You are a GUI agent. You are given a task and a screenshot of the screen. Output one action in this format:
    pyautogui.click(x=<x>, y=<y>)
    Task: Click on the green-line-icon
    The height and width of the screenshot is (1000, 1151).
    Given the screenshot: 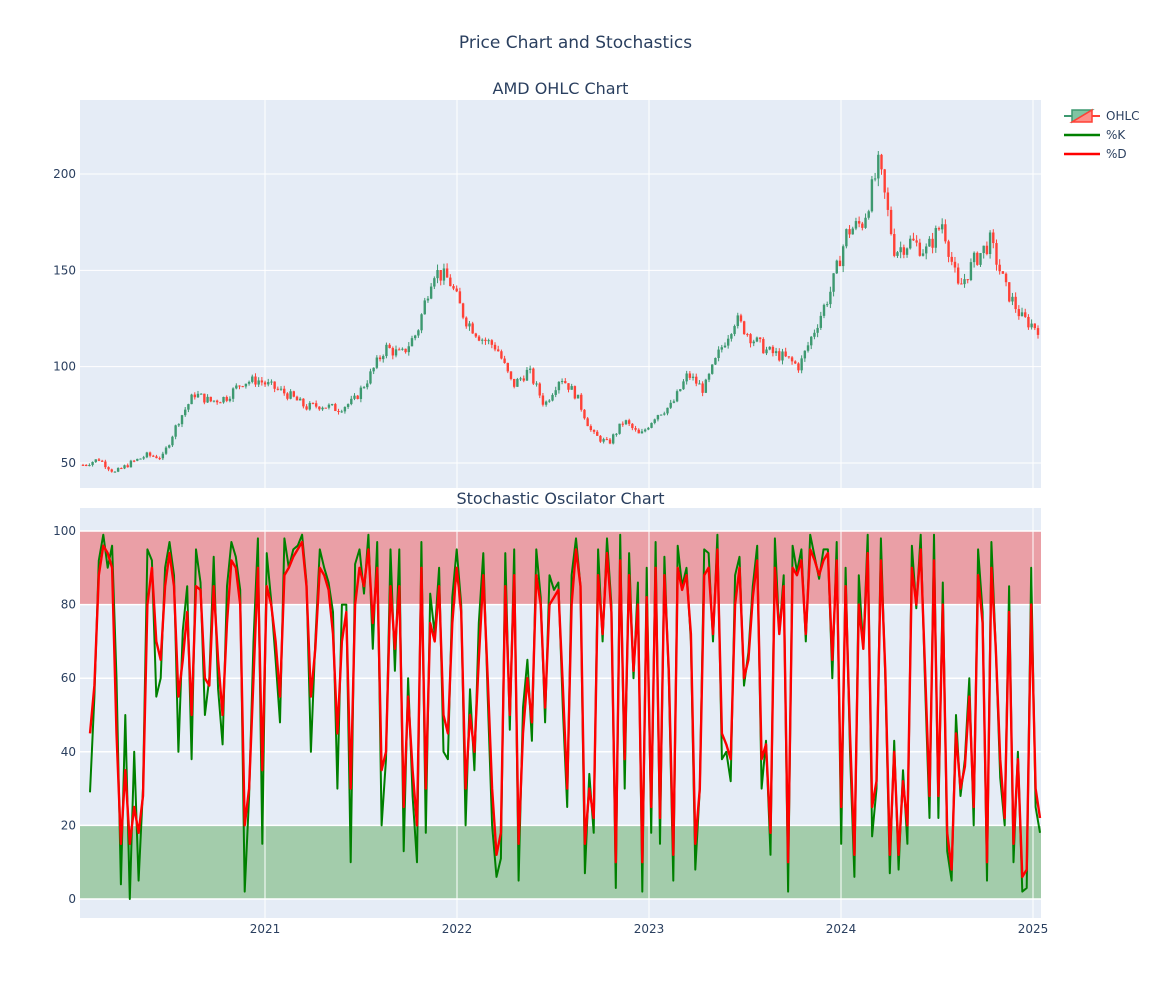 What is the action you would take?
    pyautogui.click(x=1082, y=134)
    